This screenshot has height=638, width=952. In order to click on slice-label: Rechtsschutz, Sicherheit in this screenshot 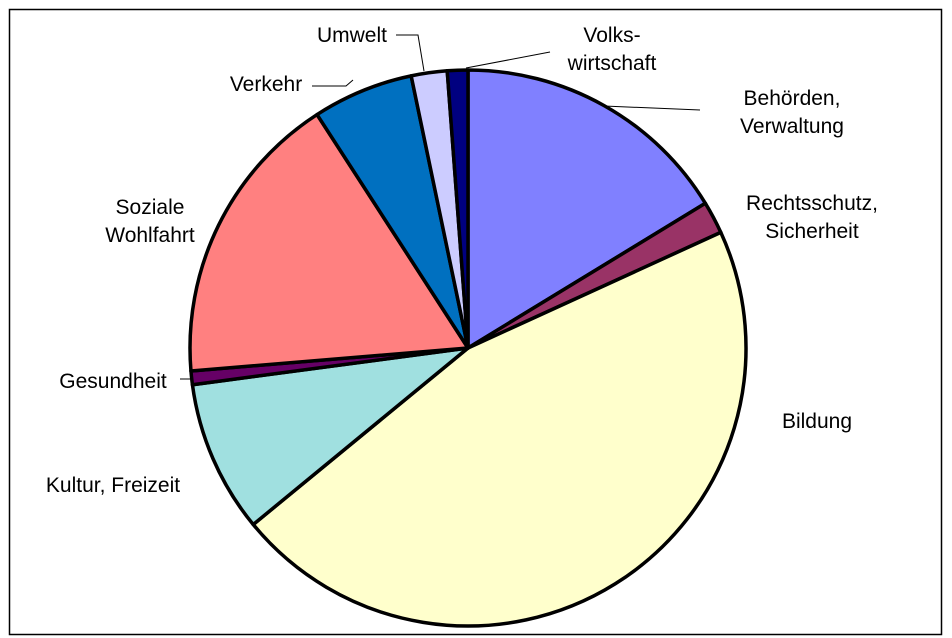, I will do `click(812, 217)`.